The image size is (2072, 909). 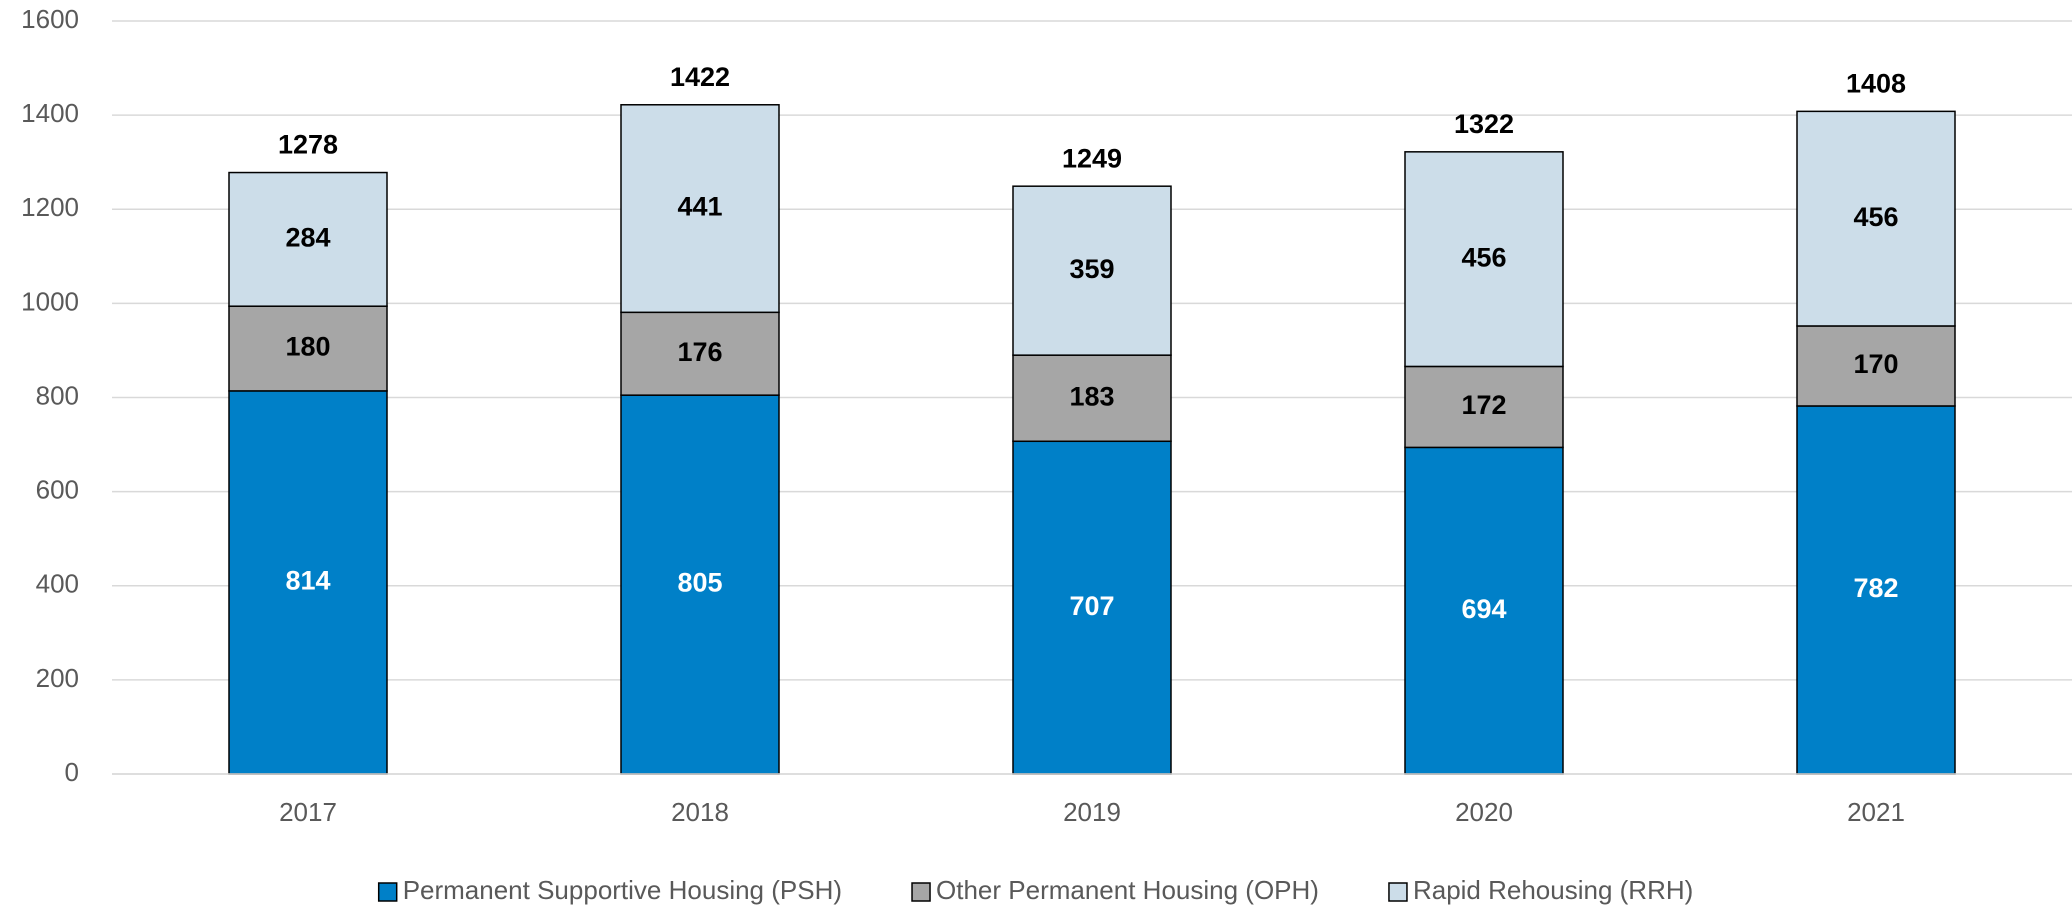 What do you see at coordinates (1483, 405) in the screenshot?
I see `data-label: 172` at bounding box center [1483, 405].